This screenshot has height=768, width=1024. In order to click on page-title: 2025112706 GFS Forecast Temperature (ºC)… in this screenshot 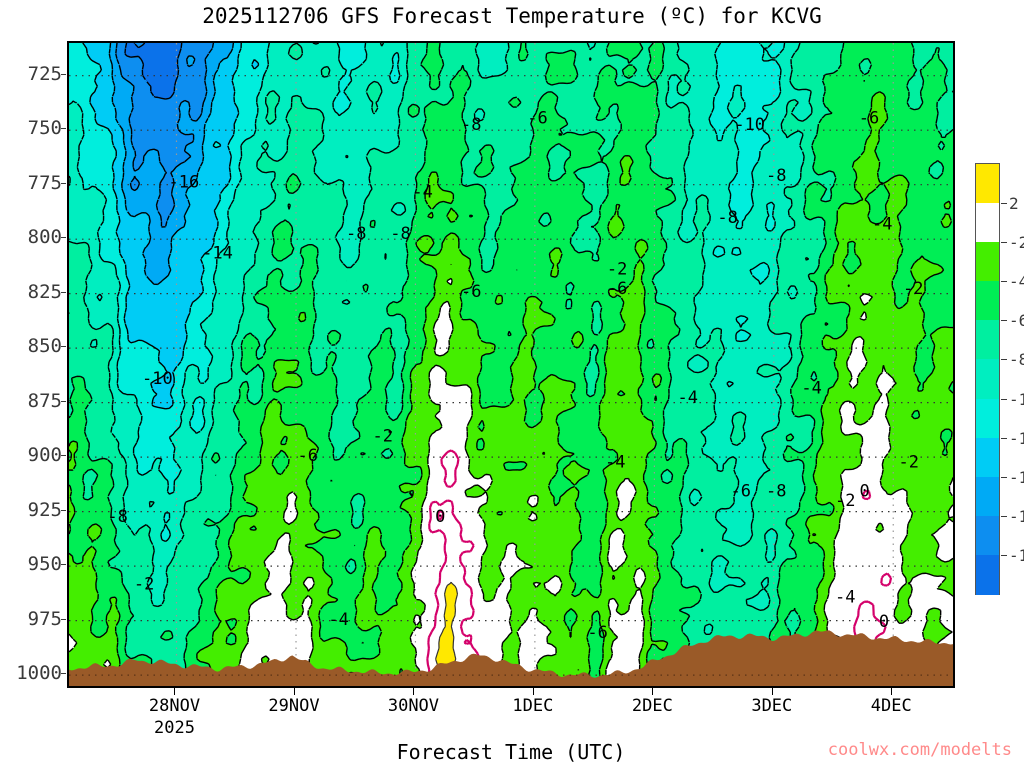, I will do `click(512, 16)`.